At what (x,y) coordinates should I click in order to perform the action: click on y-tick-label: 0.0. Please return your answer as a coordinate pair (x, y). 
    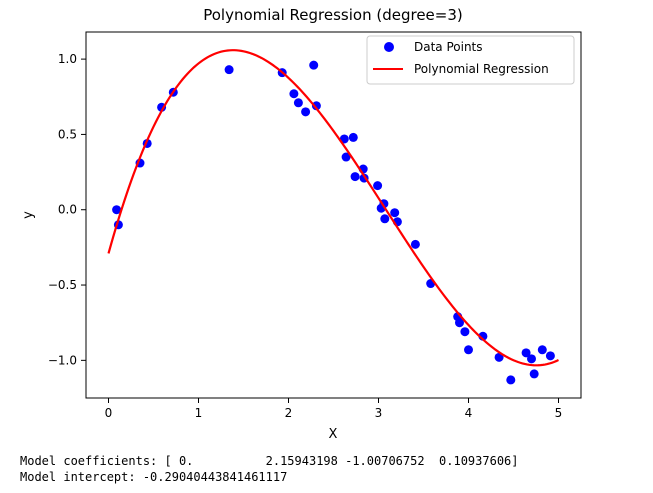
    Looking at the image, I should click on (67, 210).